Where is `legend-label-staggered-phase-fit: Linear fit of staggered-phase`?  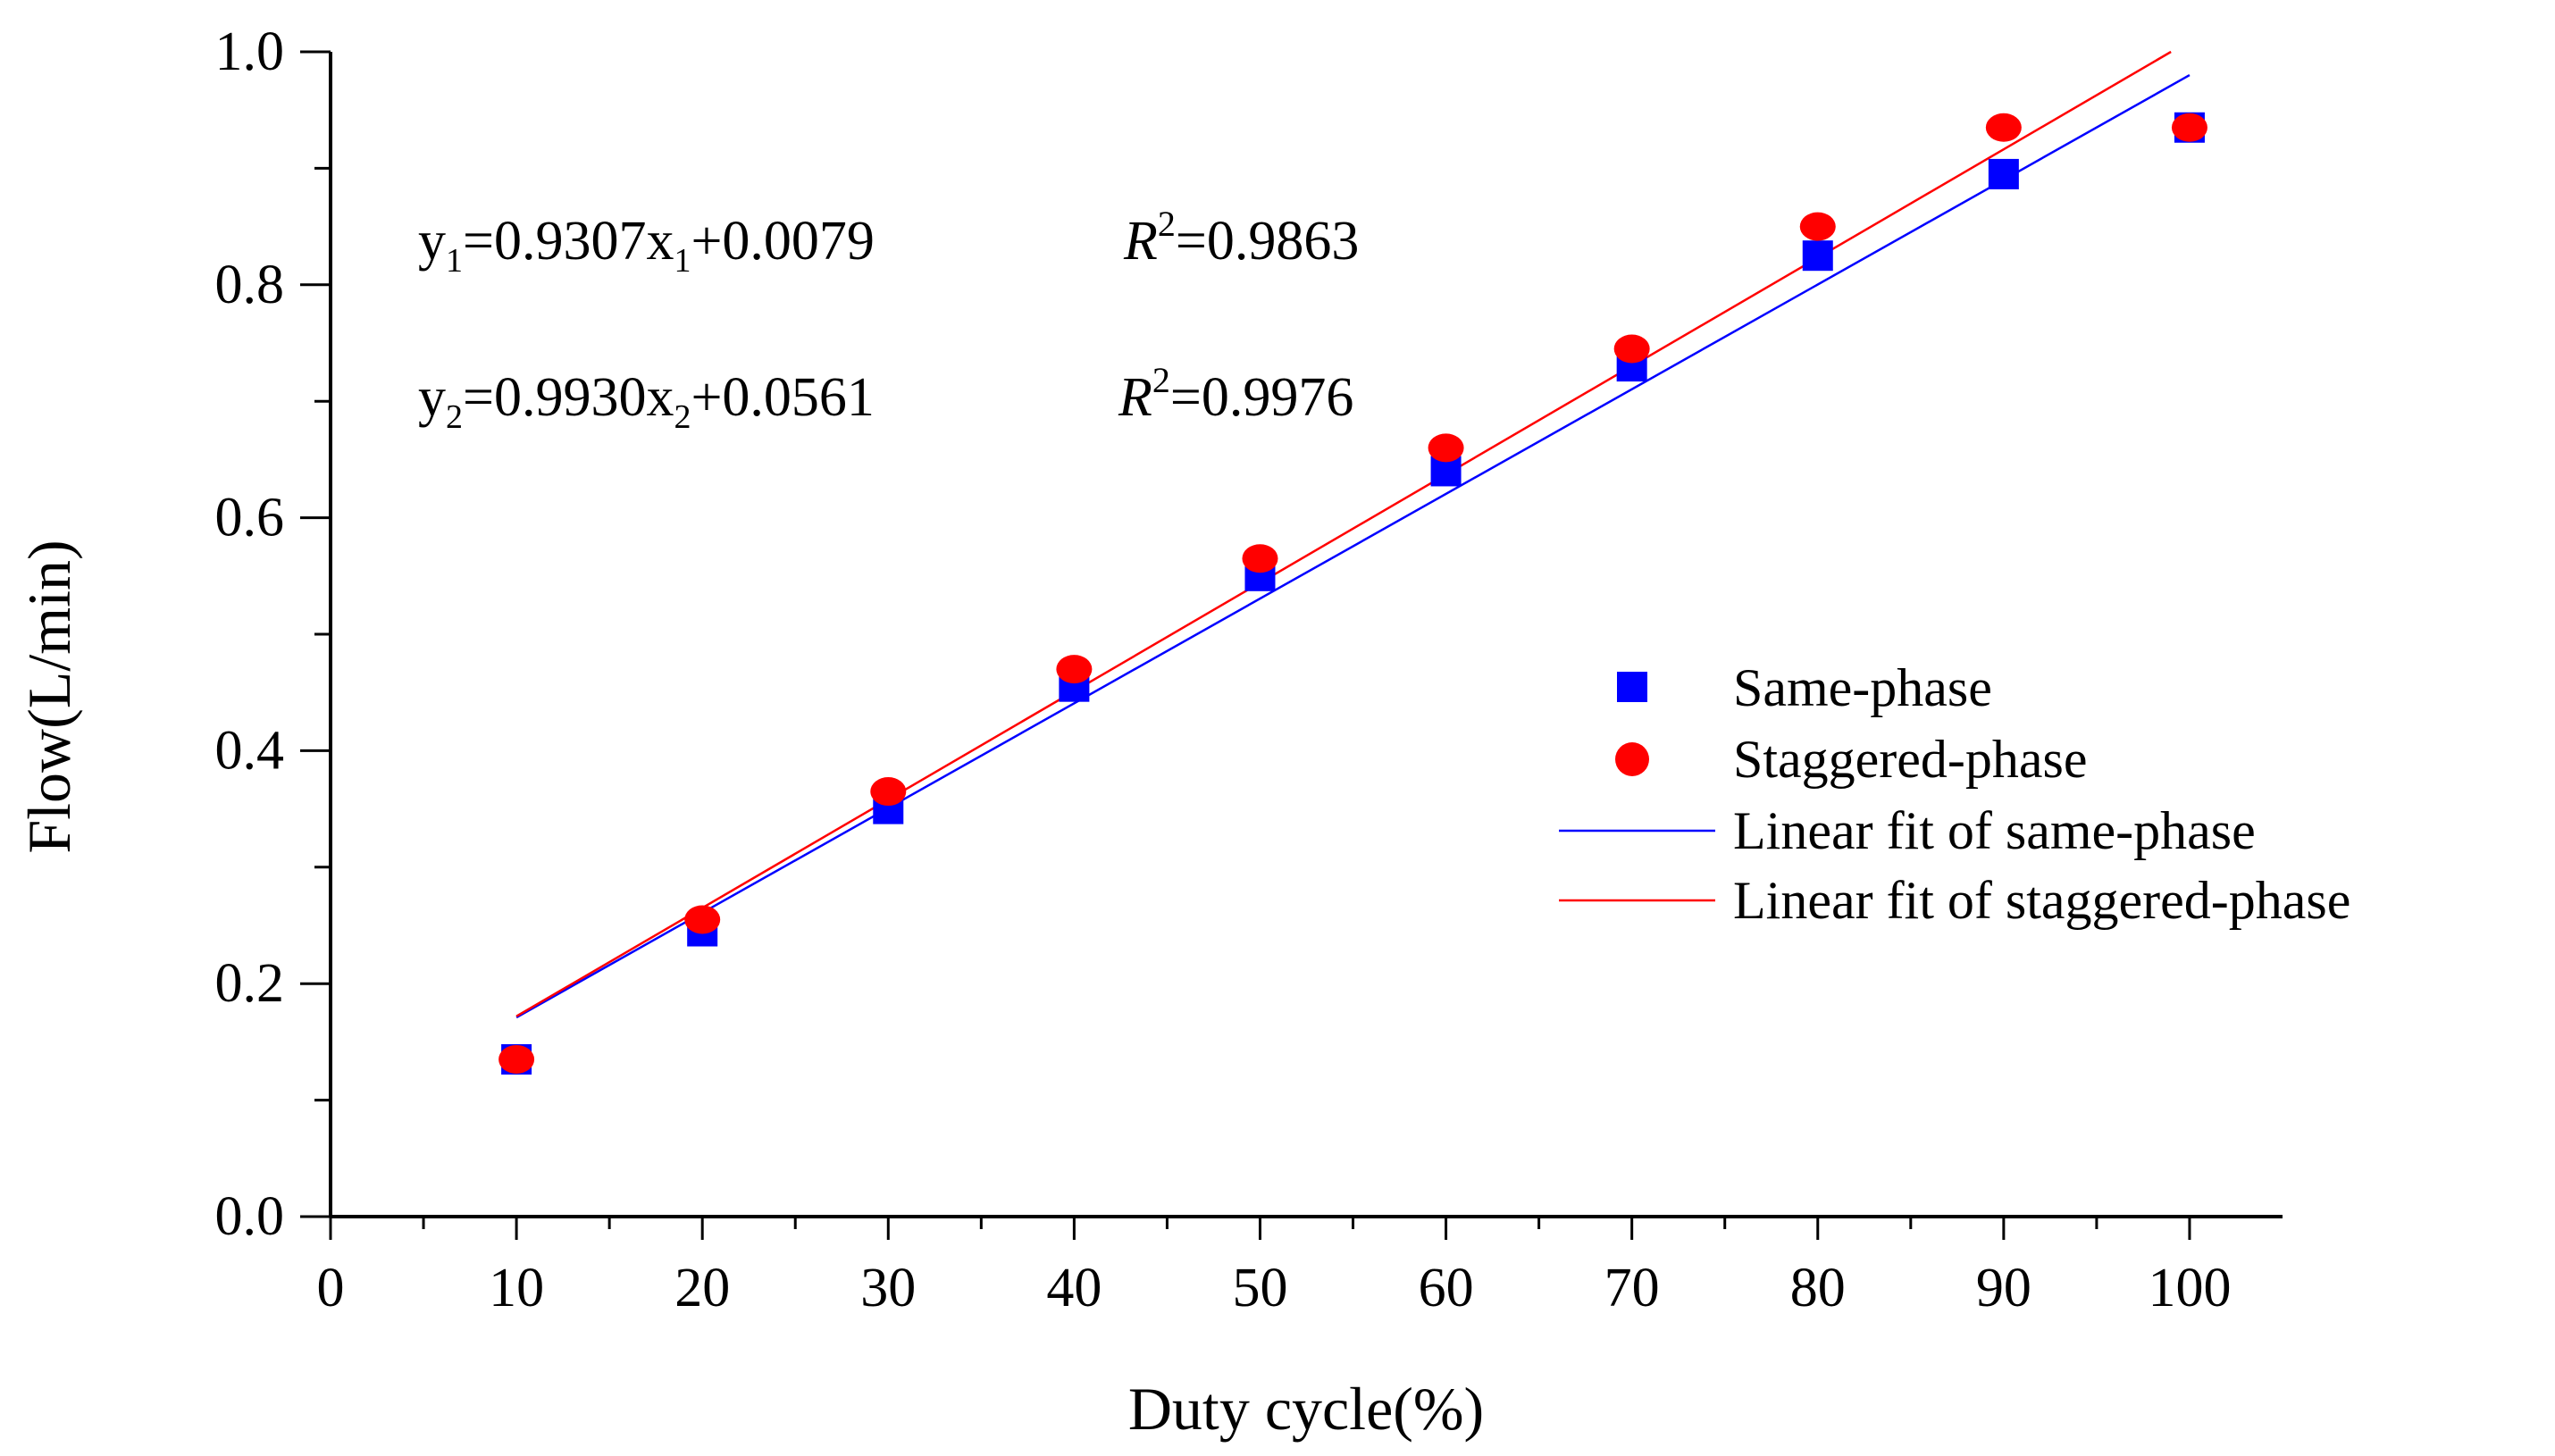 legend-label-staggered-phase-fit: Linear fit of staggered-phase is located at coordinates (2041, 900).